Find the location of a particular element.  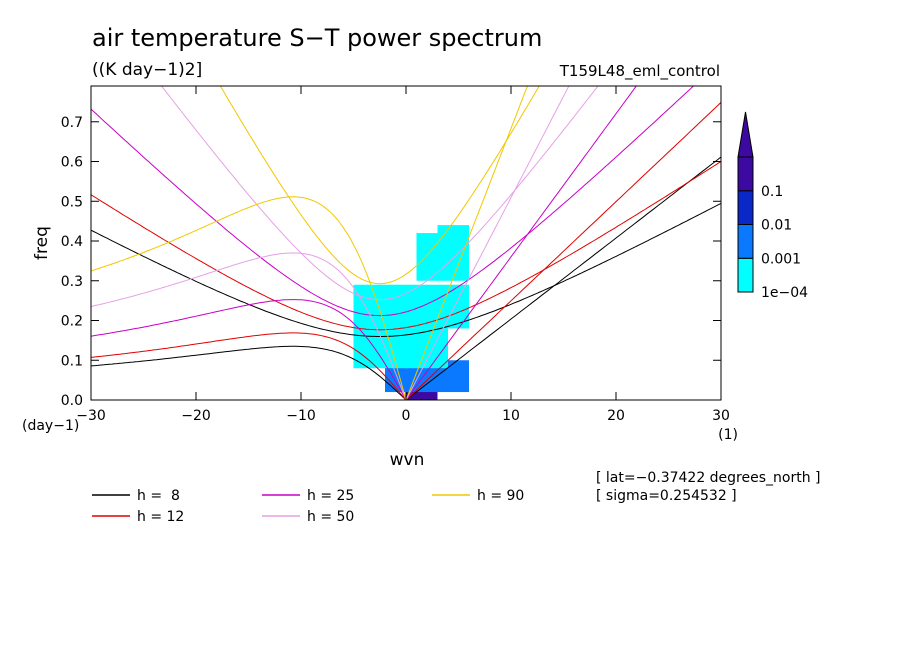

chart-title: air temperature S−T power spectrum is located at coordinates (317, 38).